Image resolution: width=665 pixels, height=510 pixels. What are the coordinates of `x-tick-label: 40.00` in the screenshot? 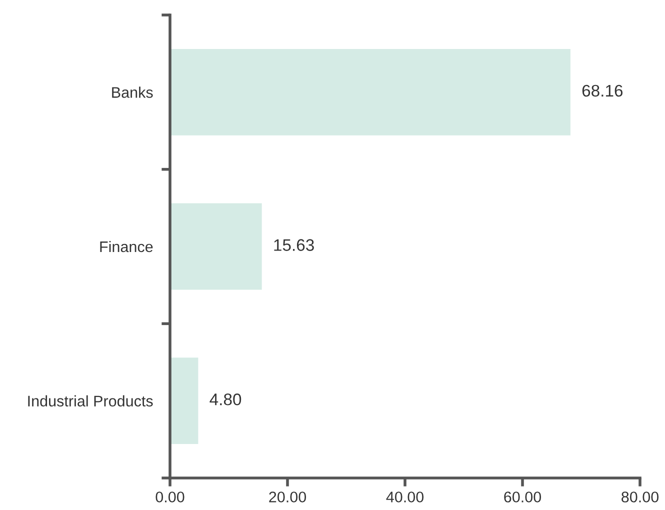 It's located at (405, 497).